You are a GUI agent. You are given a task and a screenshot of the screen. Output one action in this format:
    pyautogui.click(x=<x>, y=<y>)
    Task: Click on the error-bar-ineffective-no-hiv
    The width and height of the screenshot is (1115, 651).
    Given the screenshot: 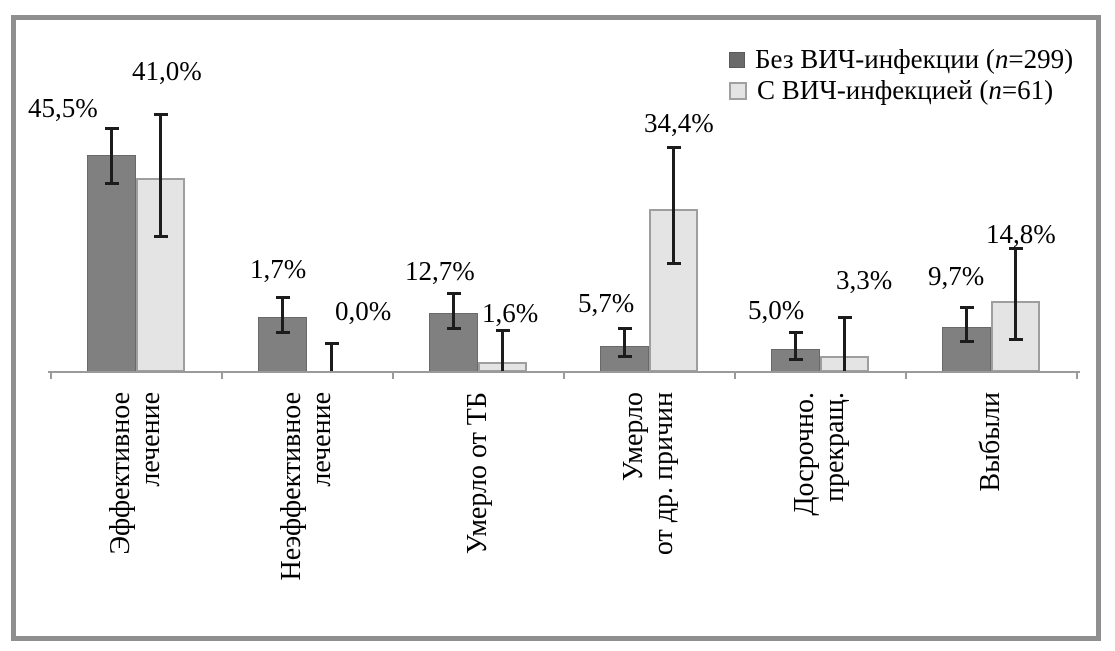 What is the action you would take?
    pyautogui.click(x=282, y=315)
    